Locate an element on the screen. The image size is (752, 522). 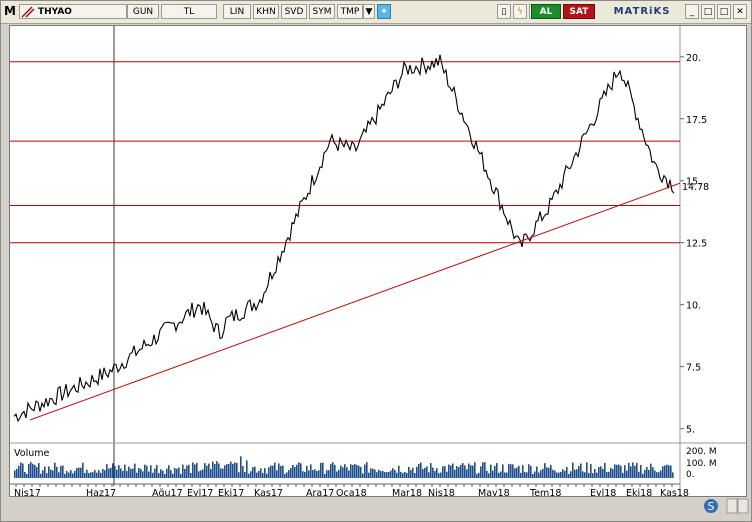
currency-button: TL is located at coordinates (189, 11).